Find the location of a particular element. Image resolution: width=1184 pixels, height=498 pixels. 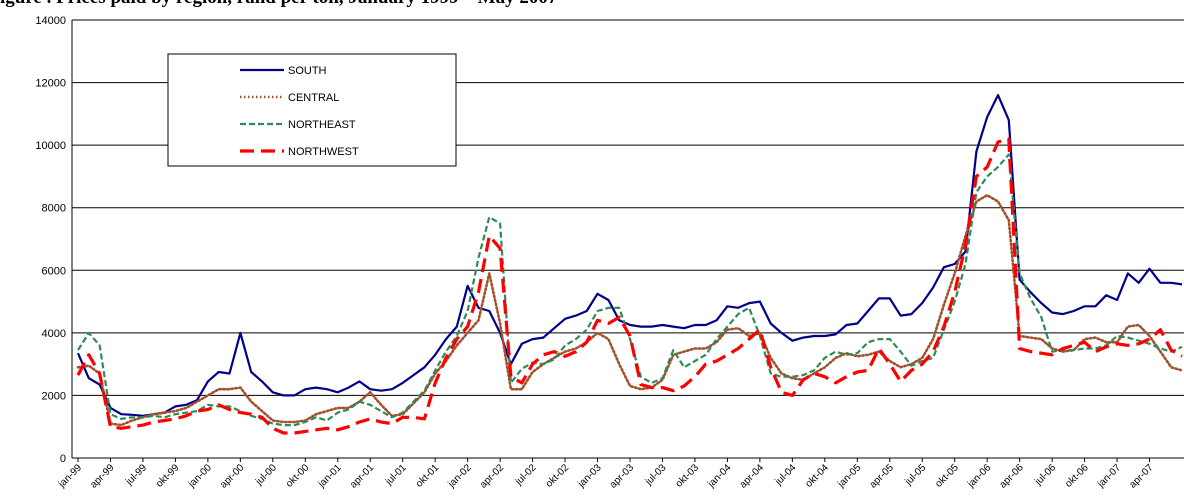

x-tick-label: okt-99 is located at coordinates (168, 476).